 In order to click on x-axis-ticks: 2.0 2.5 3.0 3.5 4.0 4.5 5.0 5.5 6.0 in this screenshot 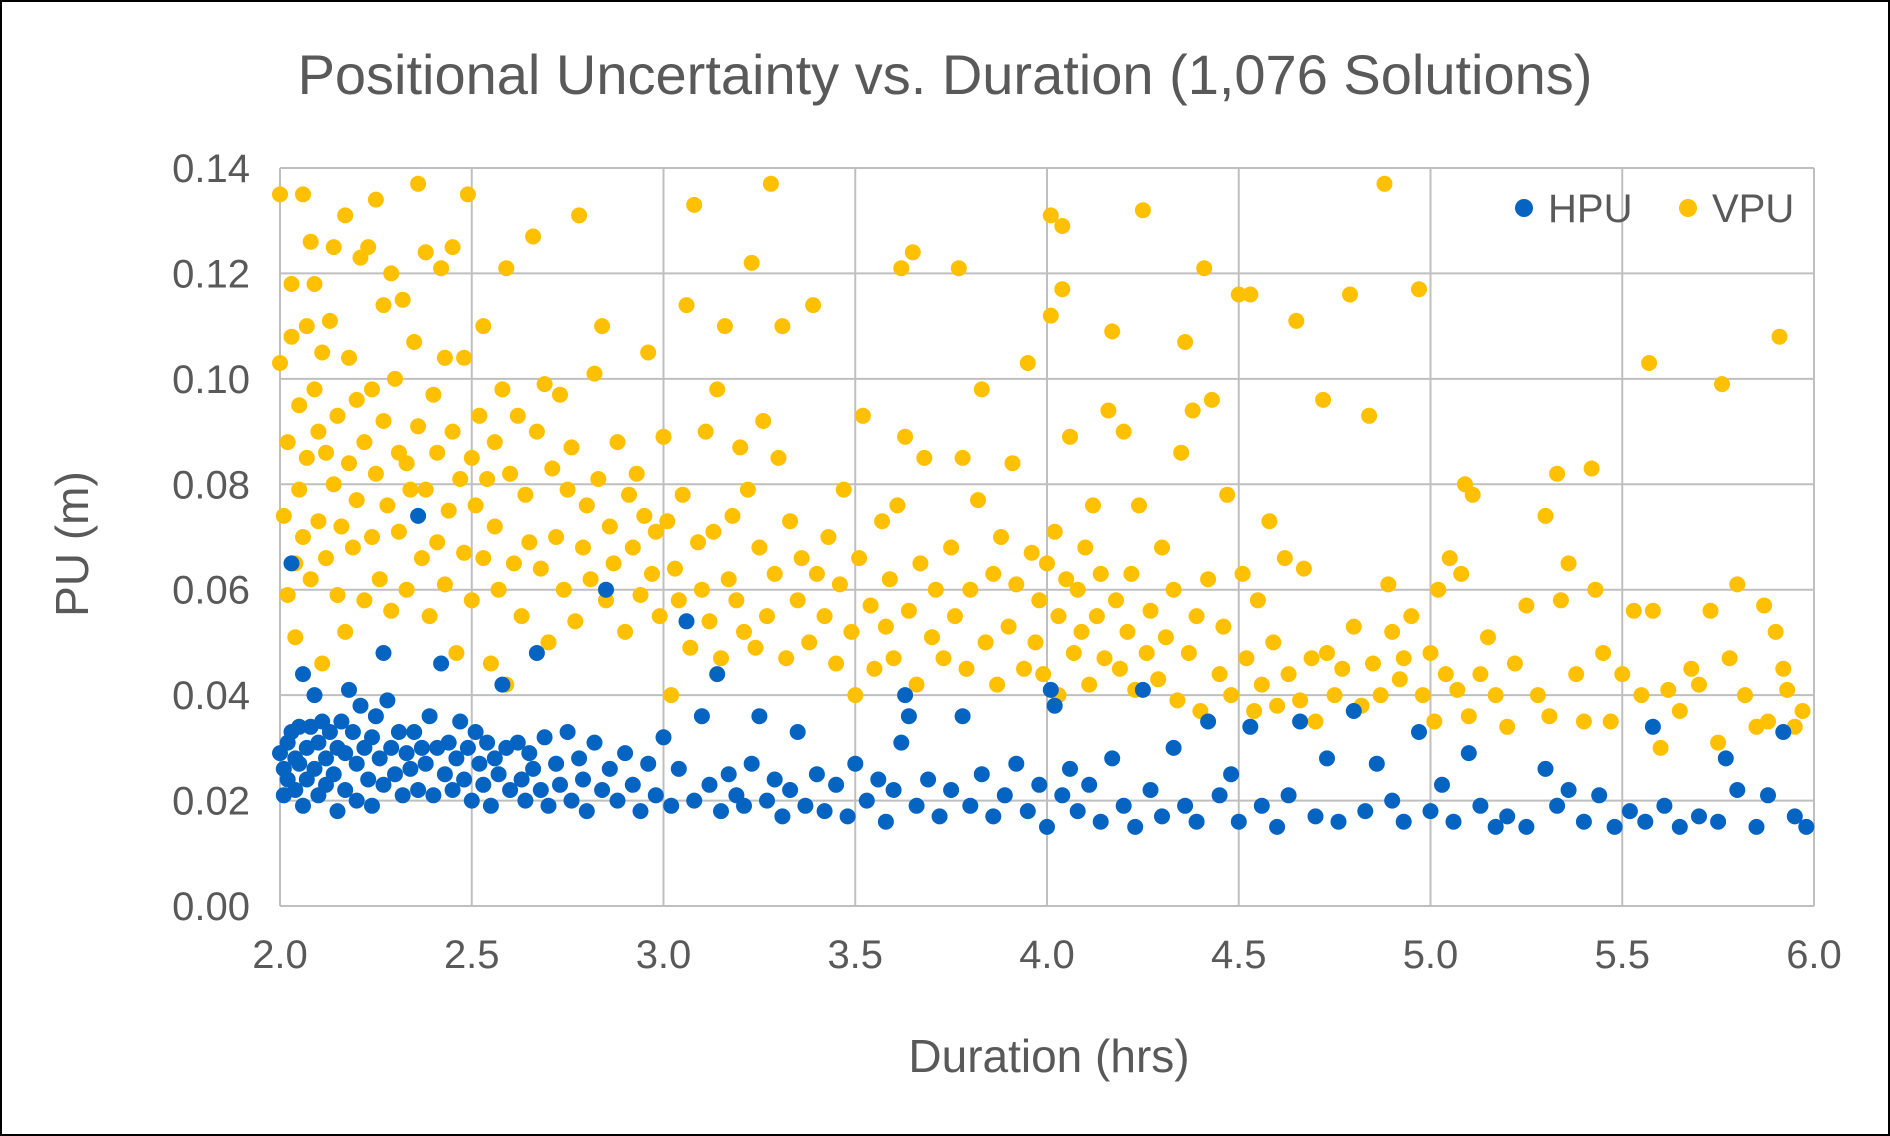, I will do `click(1047, 955)`.